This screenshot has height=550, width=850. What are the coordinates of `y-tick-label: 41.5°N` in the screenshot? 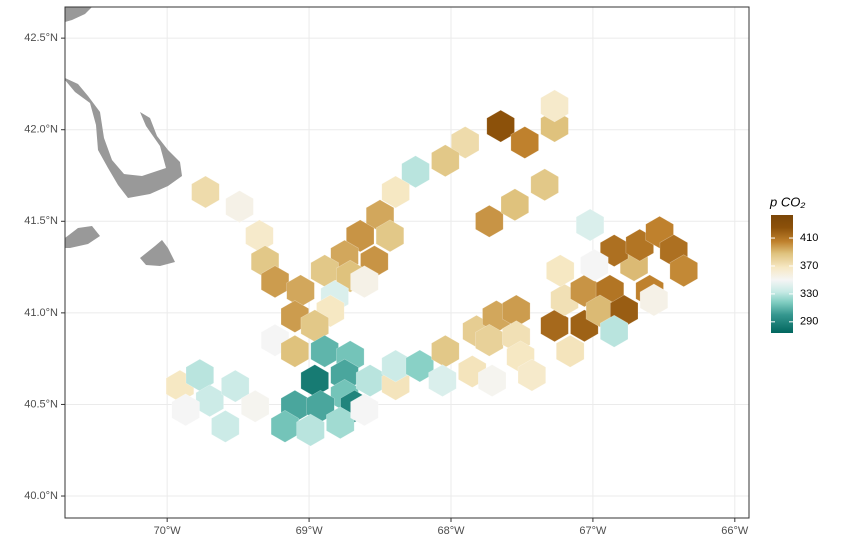 It's located at (41, 221).